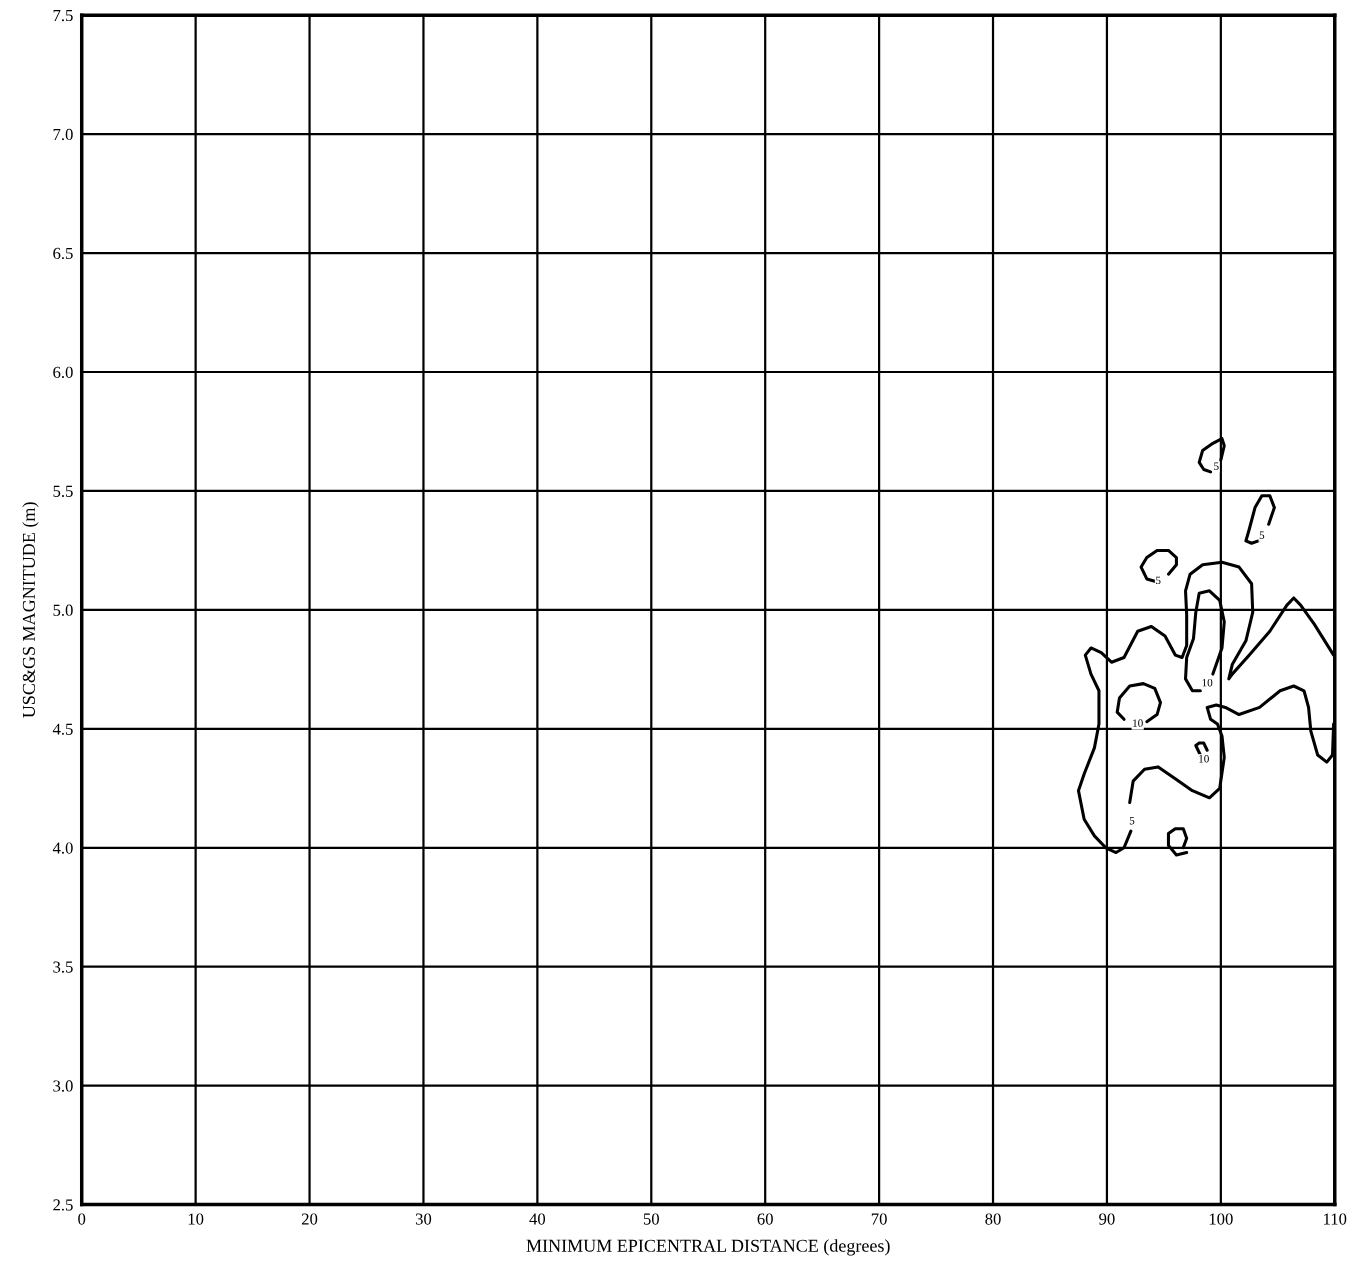 The height and width of the screenshot is (1264, 1362). I want to click on y-tick-label: 4.0, so click(62, 848).